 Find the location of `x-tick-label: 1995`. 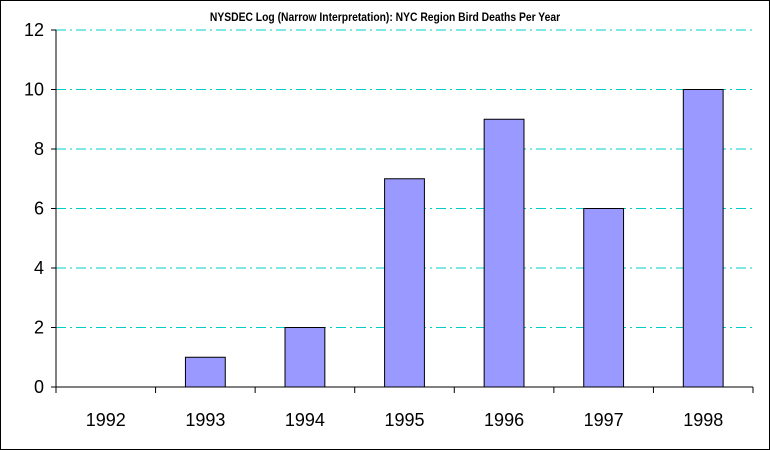

x-tick-label: 1995 is located at coordinates (404, 420).